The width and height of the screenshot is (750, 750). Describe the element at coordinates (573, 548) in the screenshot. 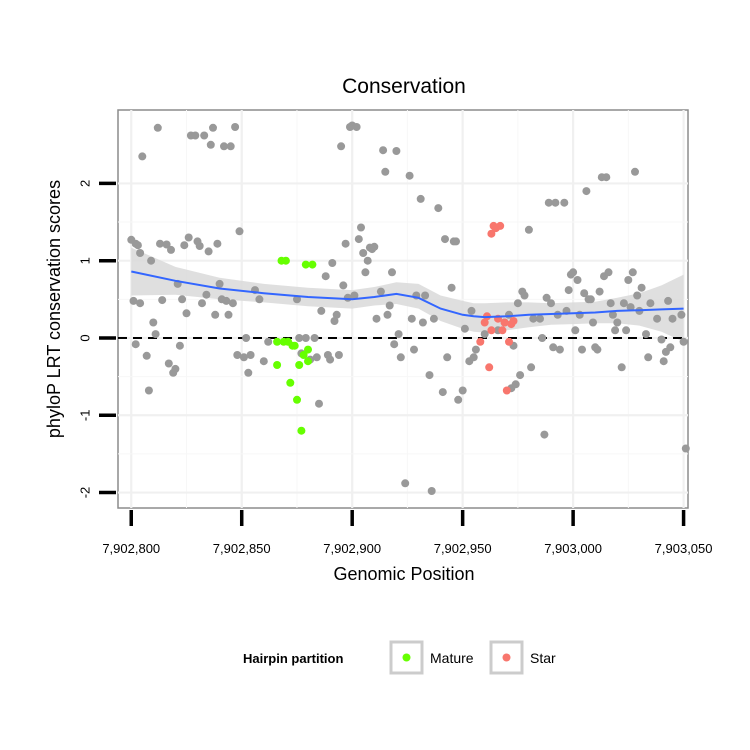

I see `x-tick-label: 7,903,000` at that location.